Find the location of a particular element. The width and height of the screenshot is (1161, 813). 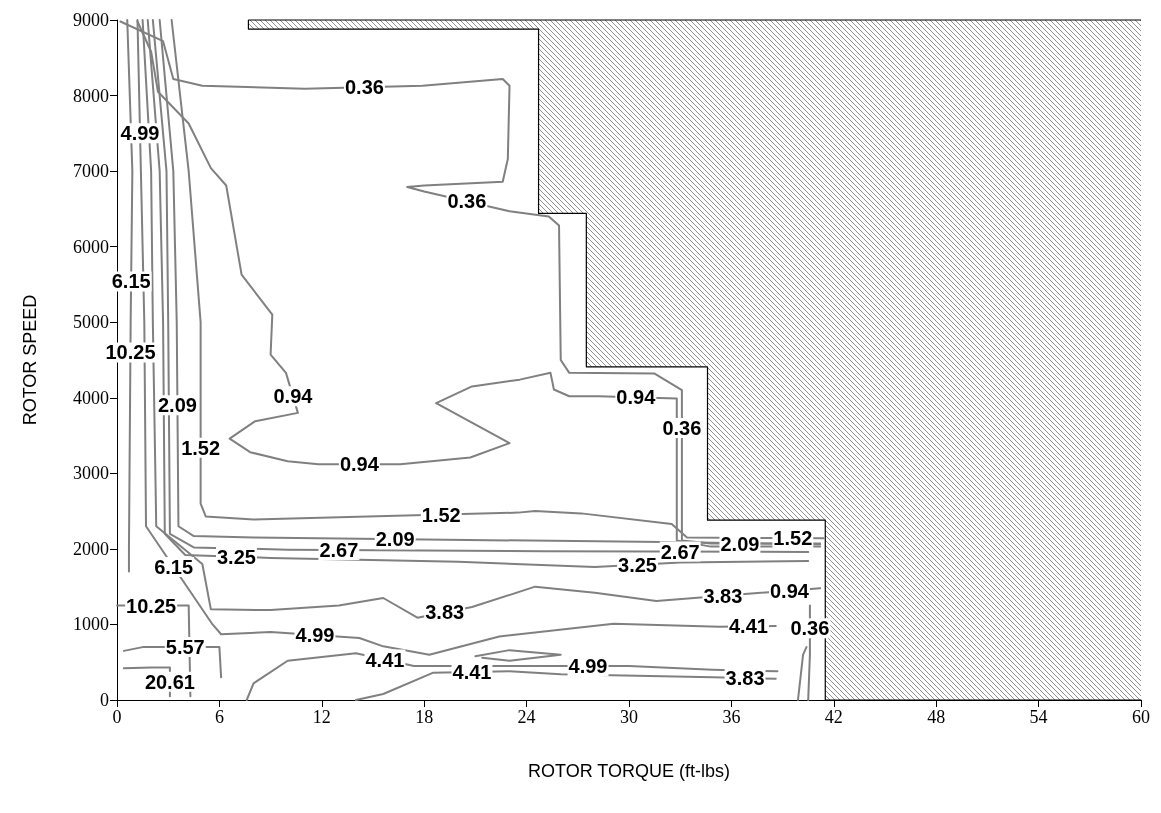

y-tick-label: 8000 is located at coordinates (91, 95).